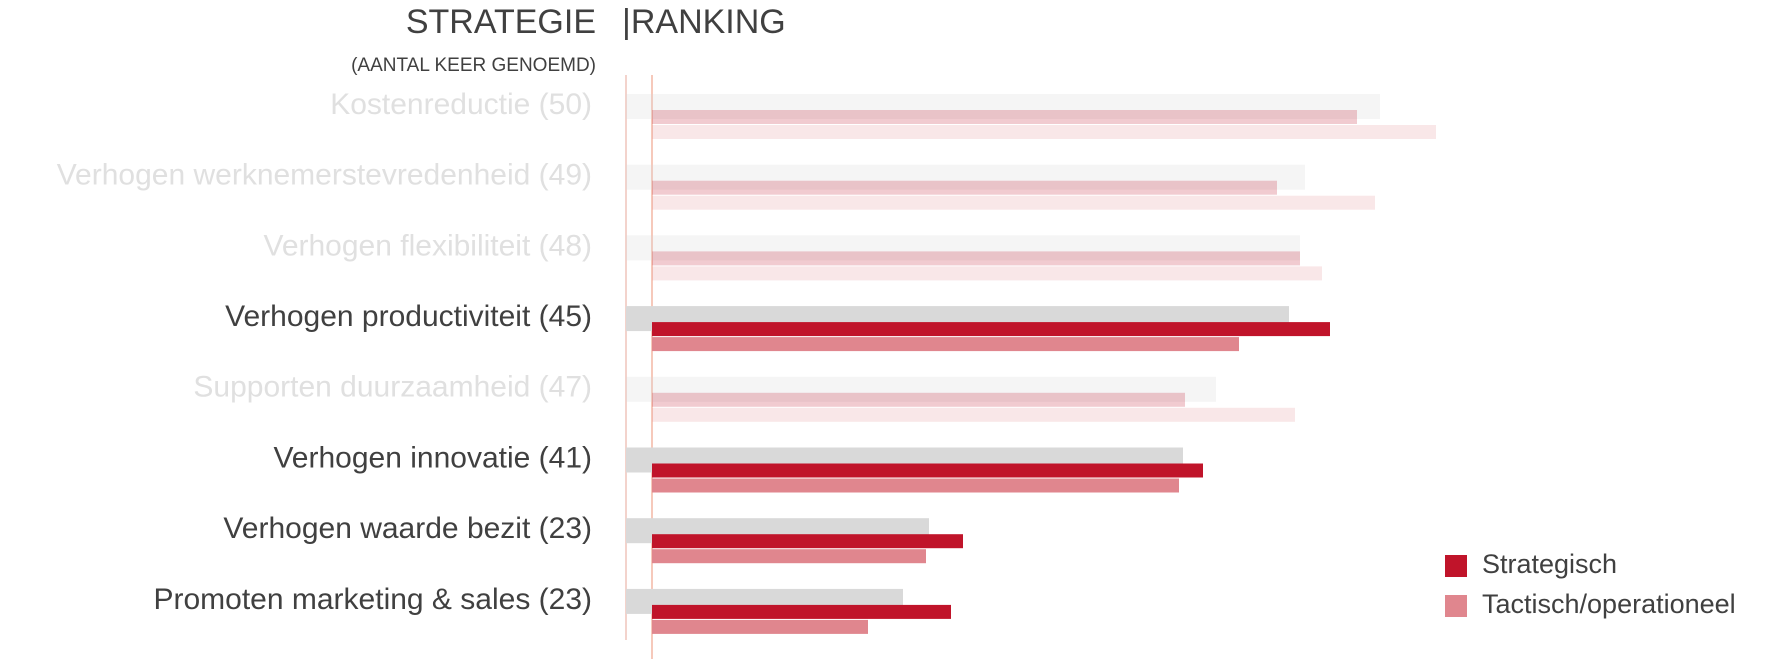 This screenshot has width=1771, height=659. Describe the element at coordinates (324, 175) in the screenshot. I see `category-label: Verhogen werknemerstevredenheid (49)` at that location.